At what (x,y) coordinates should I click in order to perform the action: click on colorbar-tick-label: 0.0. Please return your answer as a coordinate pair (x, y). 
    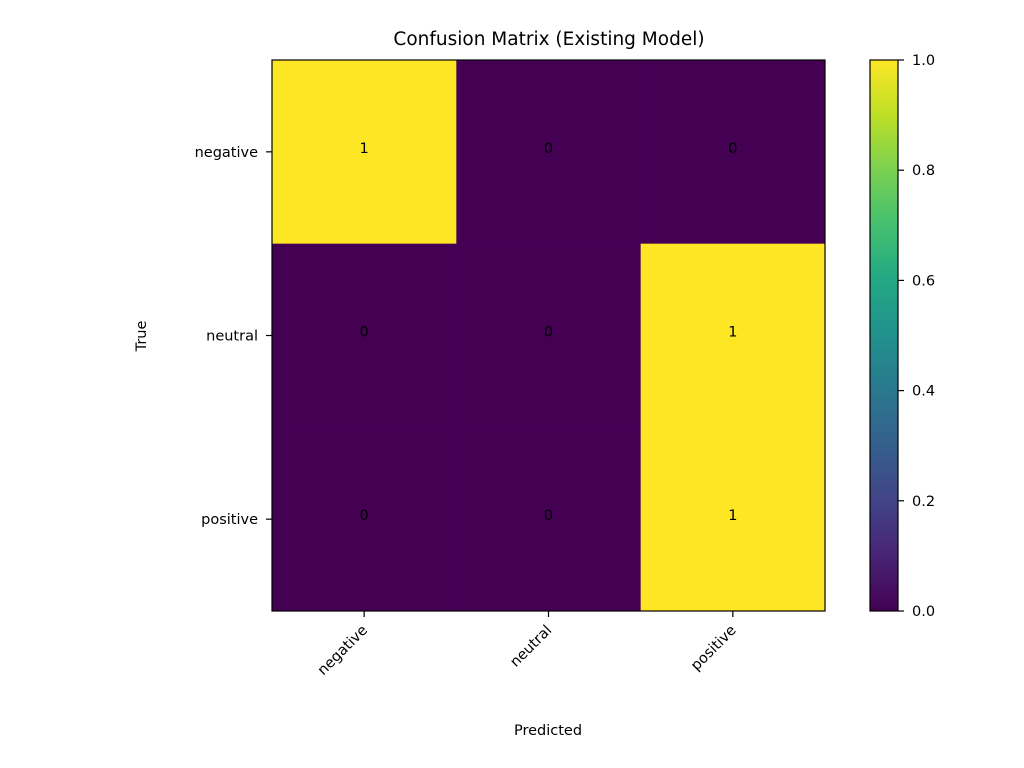
    Looking at the image, I should click on (923, 612).